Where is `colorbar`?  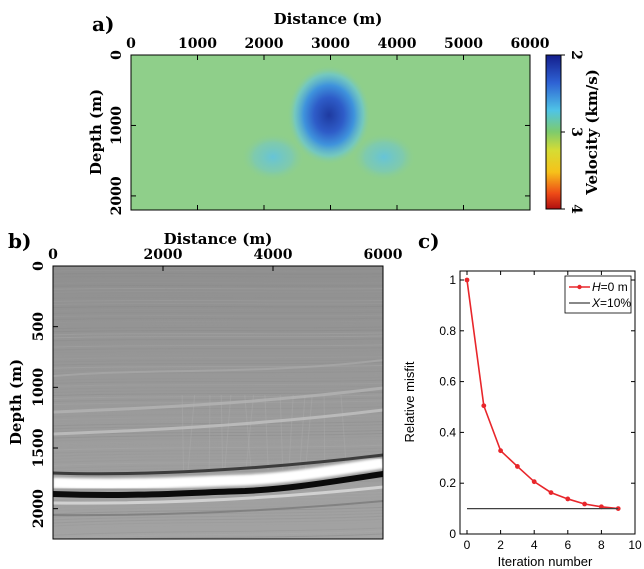
colorbar is located at coordinates (553, 132).